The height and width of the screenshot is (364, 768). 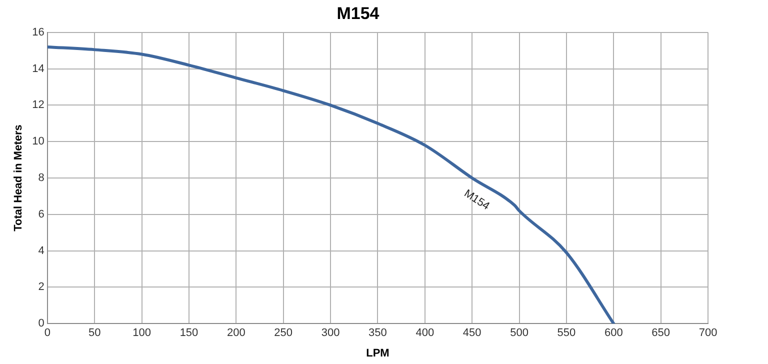 What do you see at coordinates (283, 333) in the screenshot?
I see `x-tick-label: 250` at bounding box center [283, 333].